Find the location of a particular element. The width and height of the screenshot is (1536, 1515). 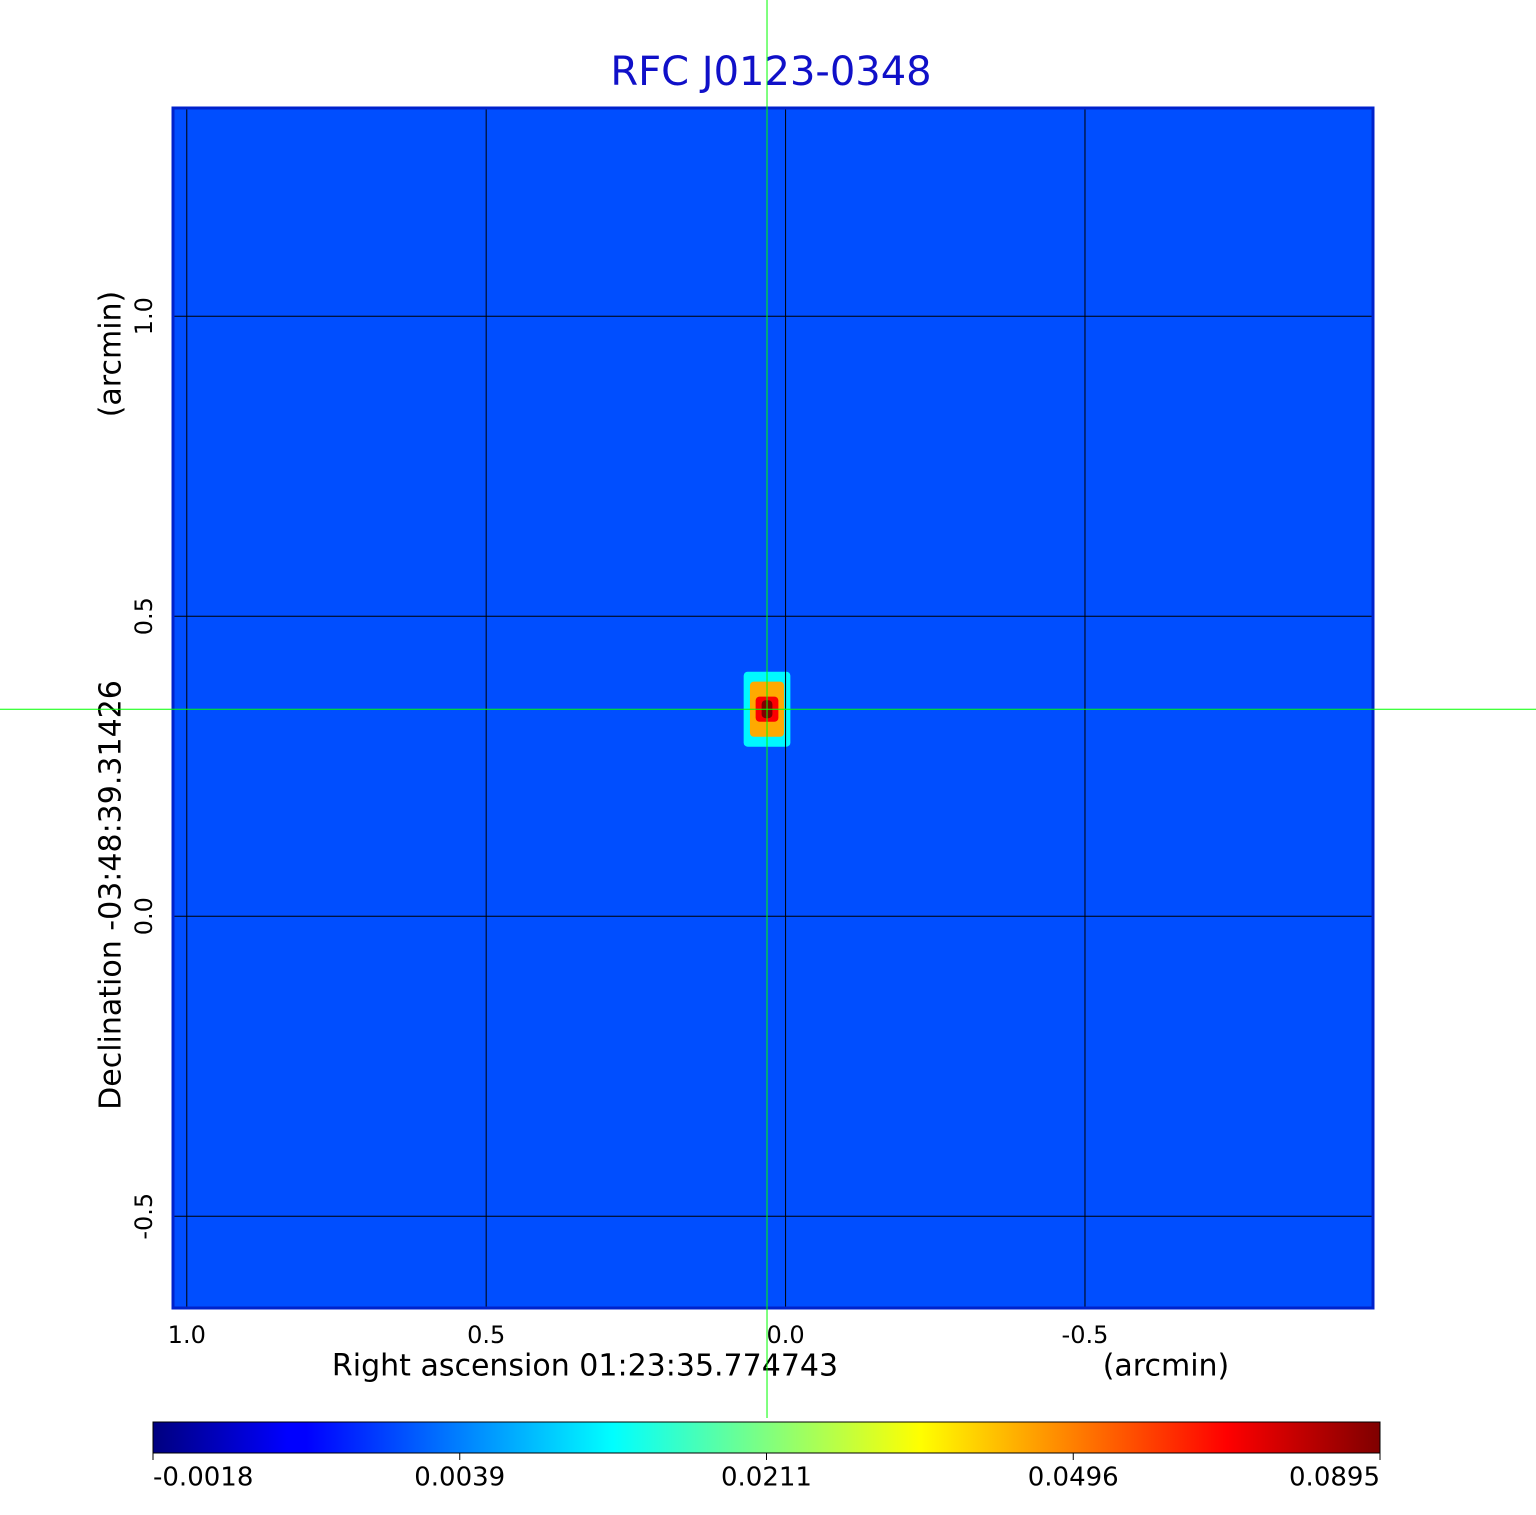

colorbar-tick-label: 0.0211 is located at coordinates (766, 1478).